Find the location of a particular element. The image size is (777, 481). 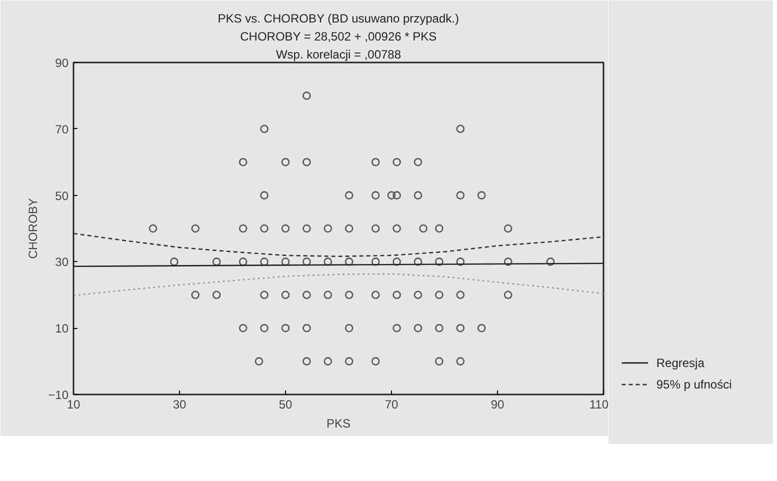

legend-label: Regresja is located at coordinates (680, 363).